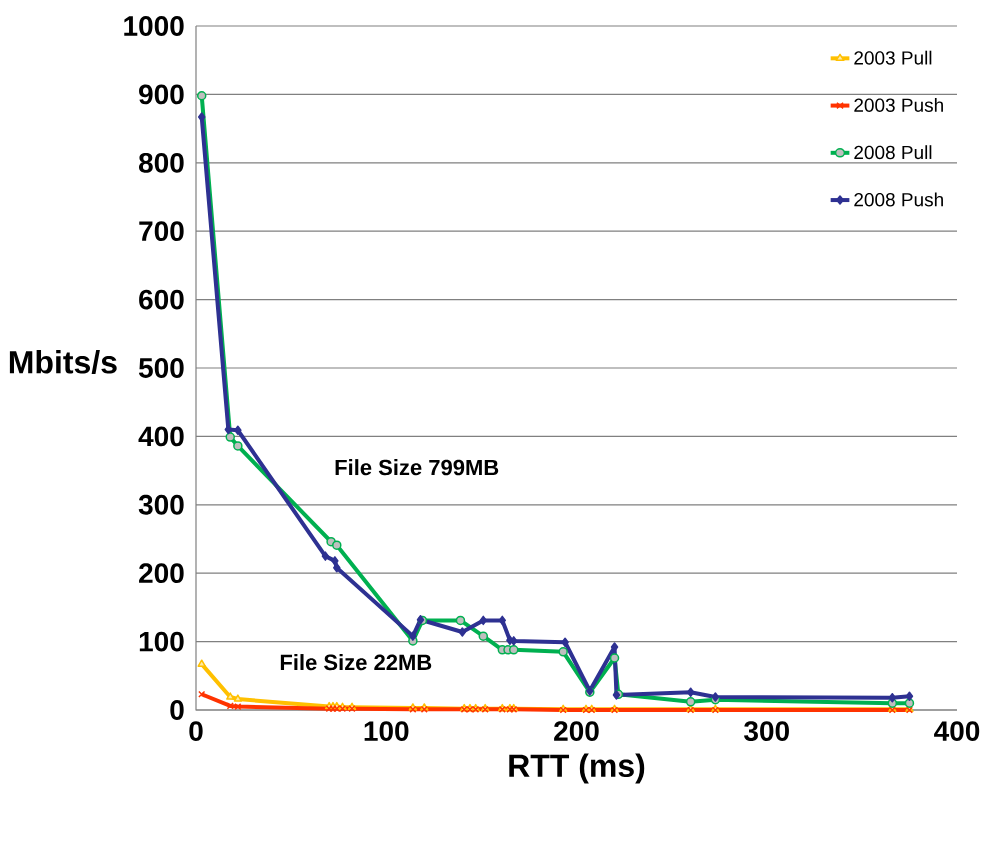  I want to click on y-tick-label: 400, so click(161, 436).